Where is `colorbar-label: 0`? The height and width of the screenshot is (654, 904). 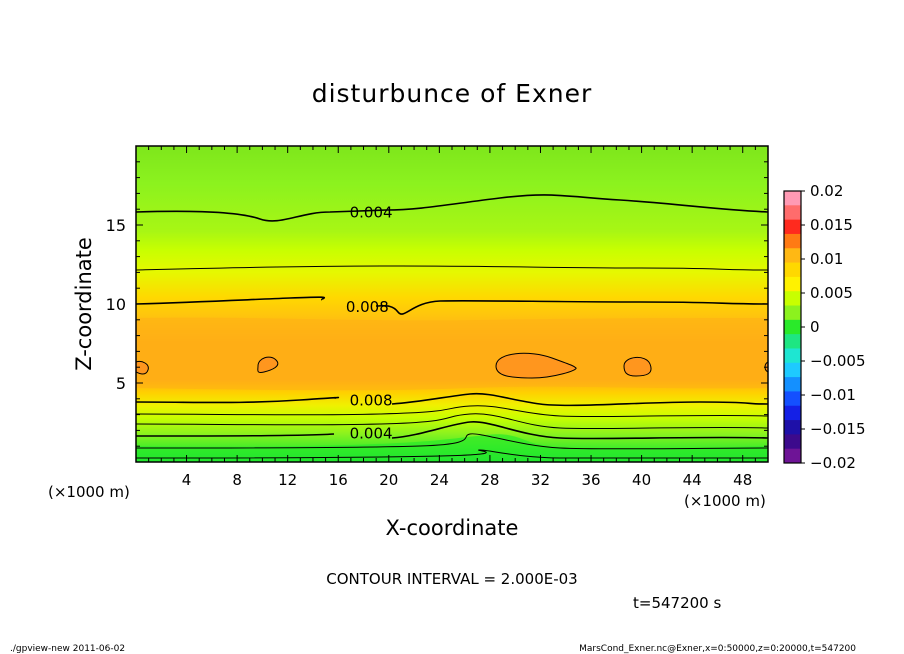 colorbar-label: 0 is located at coordinates (815, 327).